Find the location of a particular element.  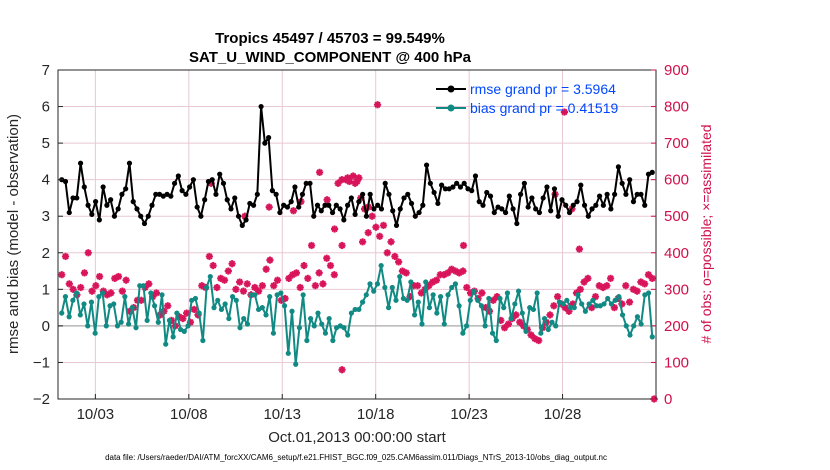

x-tick-label: 10/13 is located at coordinates (282, 414).